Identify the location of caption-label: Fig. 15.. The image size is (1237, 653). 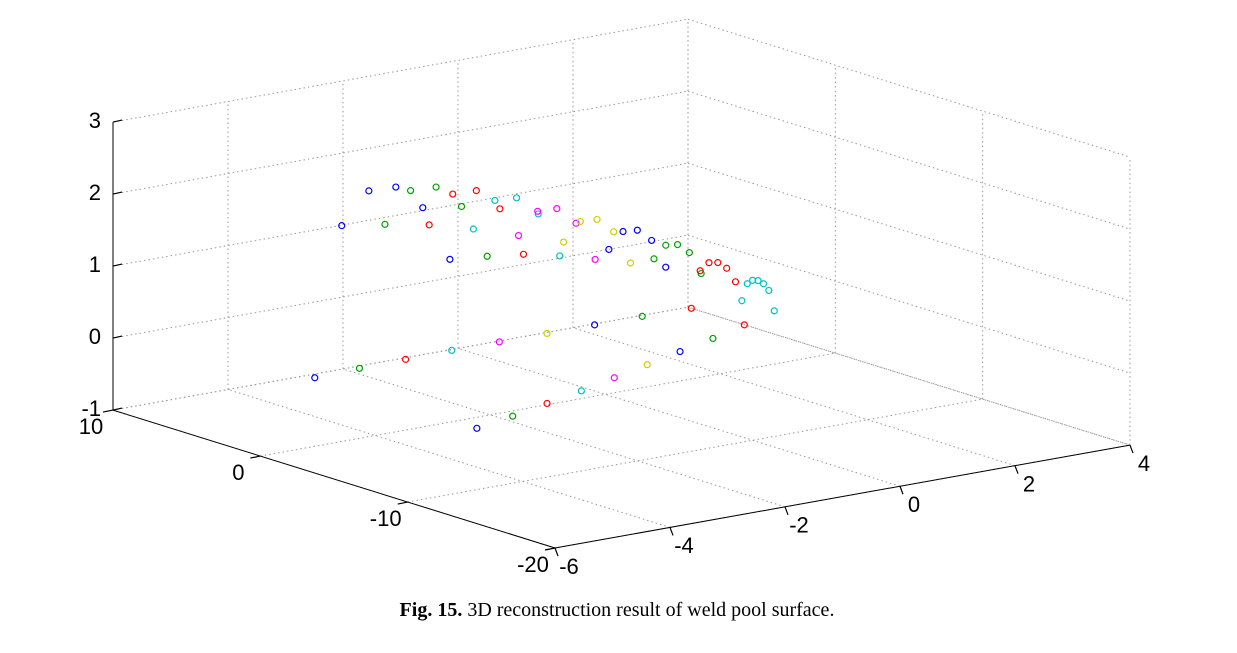
(431, 610).